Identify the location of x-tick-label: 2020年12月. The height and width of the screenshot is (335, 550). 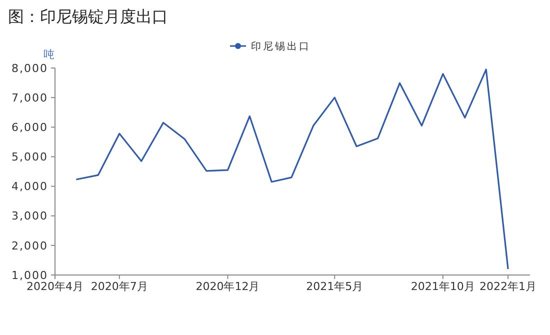
(228, 286).